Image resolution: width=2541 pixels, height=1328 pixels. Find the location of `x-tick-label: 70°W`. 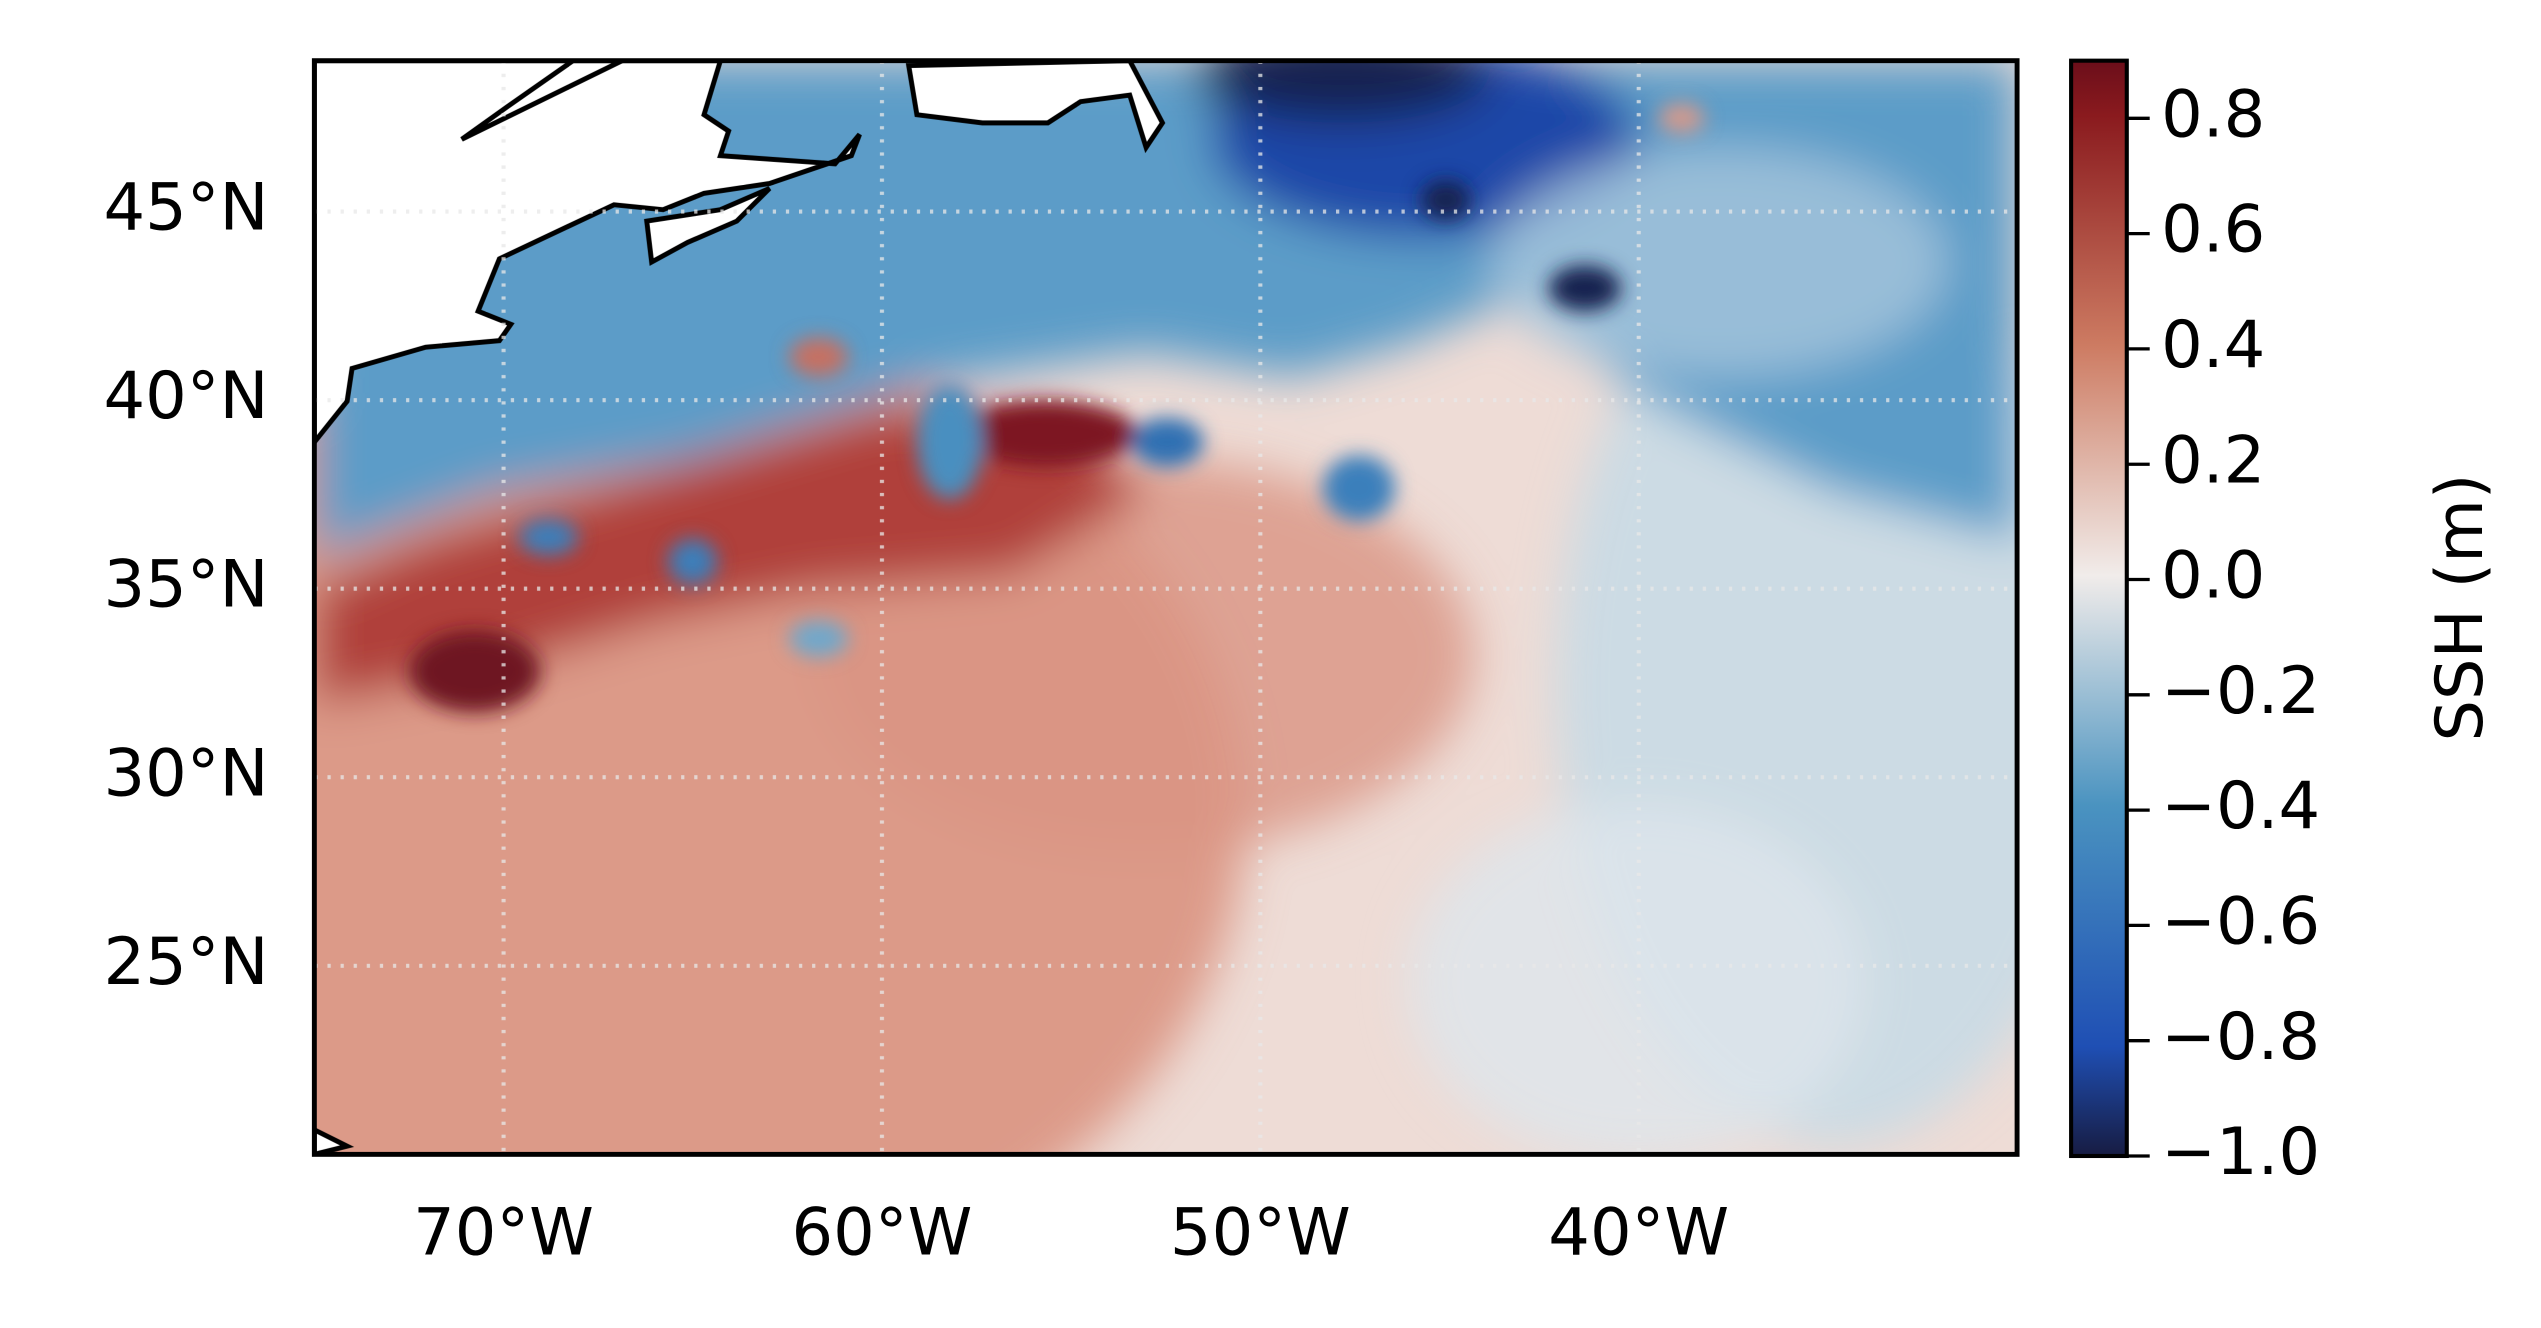

x-tick-label: 70°W is located at coordinates (503, 1232).